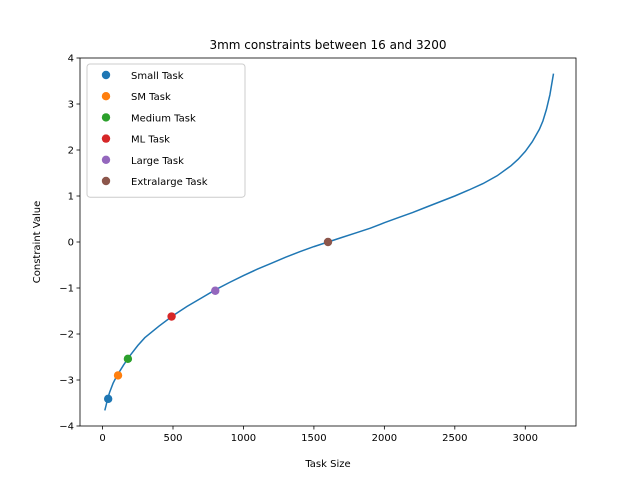 This screenshot has height=480, width=640. Describe the element at coordinates (66, 289) in the screenshot. I see `y-tick-label: −1` at that location.